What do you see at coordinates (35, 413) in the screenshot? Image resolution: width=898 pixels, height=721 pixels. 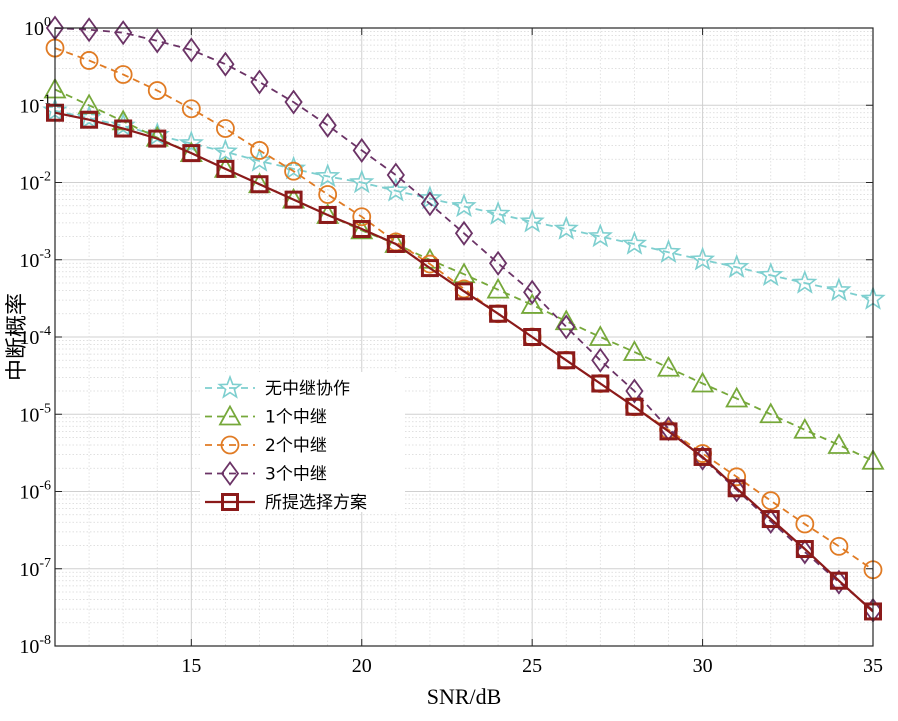 I see `y-tick-label: 10⁻⁵` at bounding box center [35, 413].